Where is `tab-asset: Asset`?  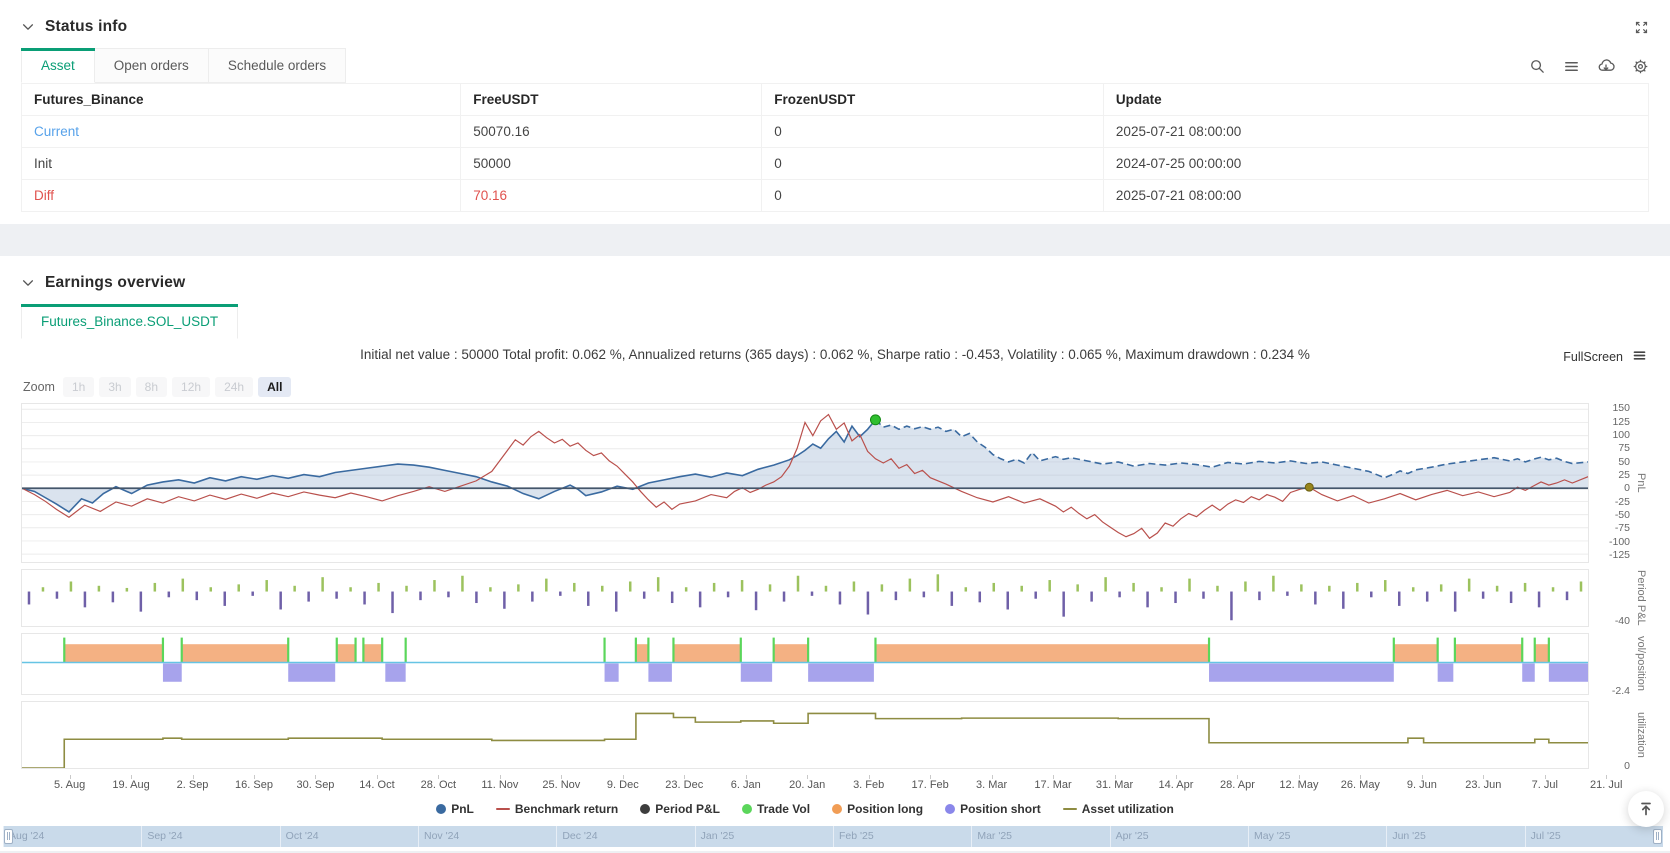
tab-asset: Asset is located at coordinates (58, 65).